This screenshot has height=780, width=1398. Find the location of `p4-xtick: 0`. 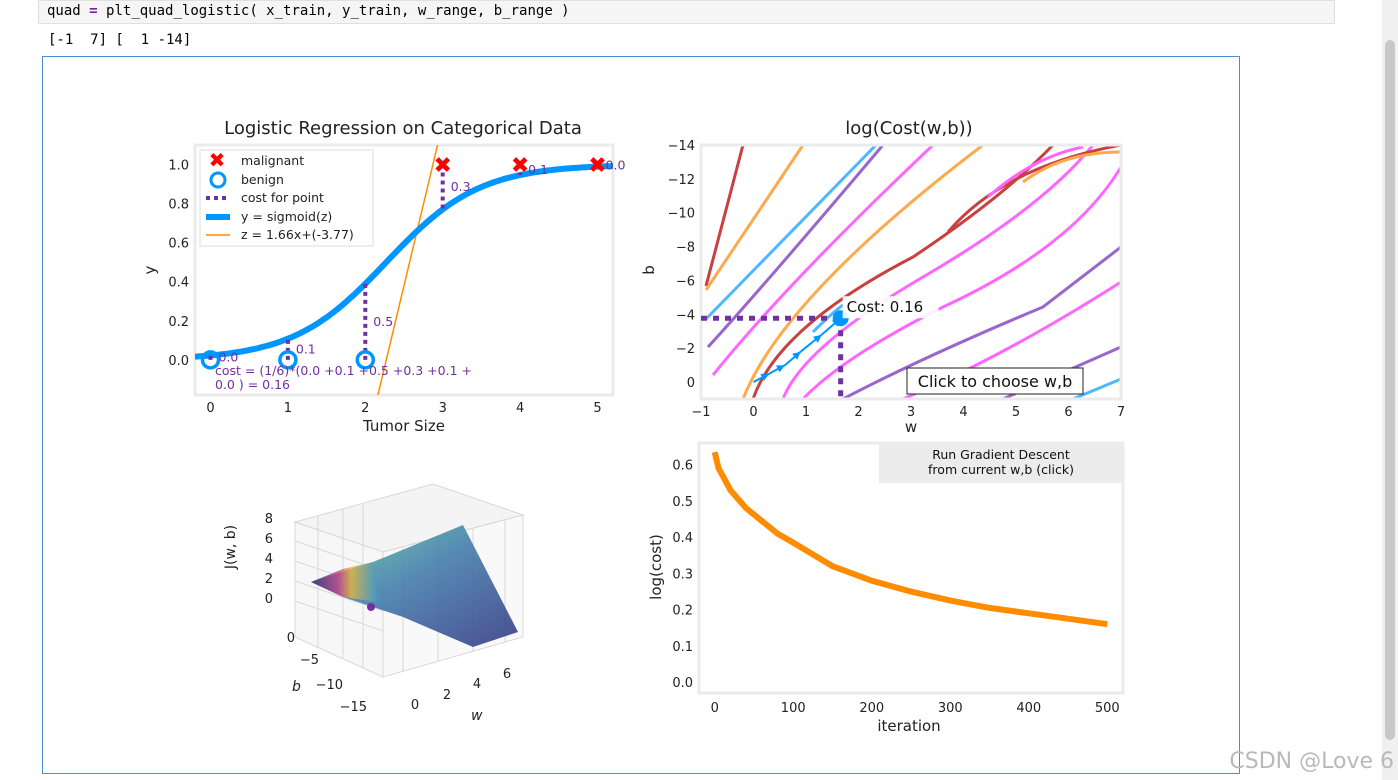

p4-xtick: 0 is located at coordinates (715, 708).